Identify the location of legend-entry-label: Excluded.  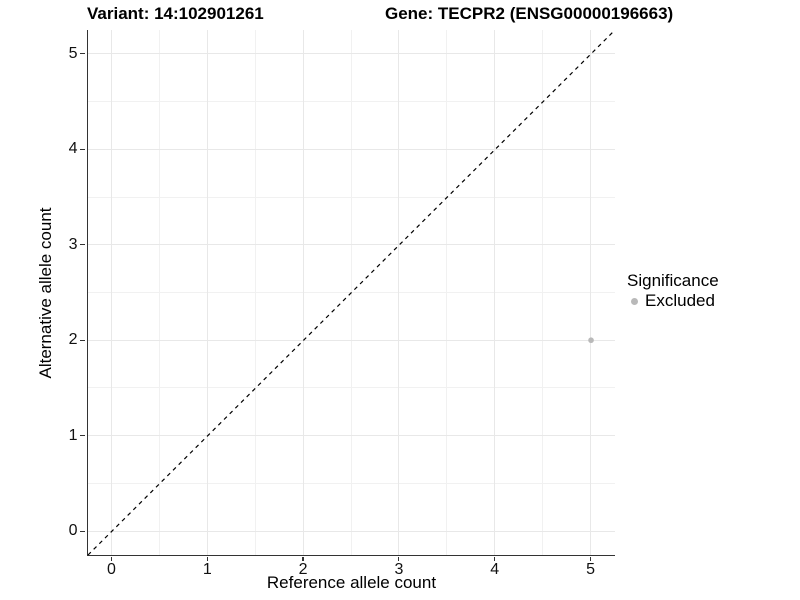
(680, 300).